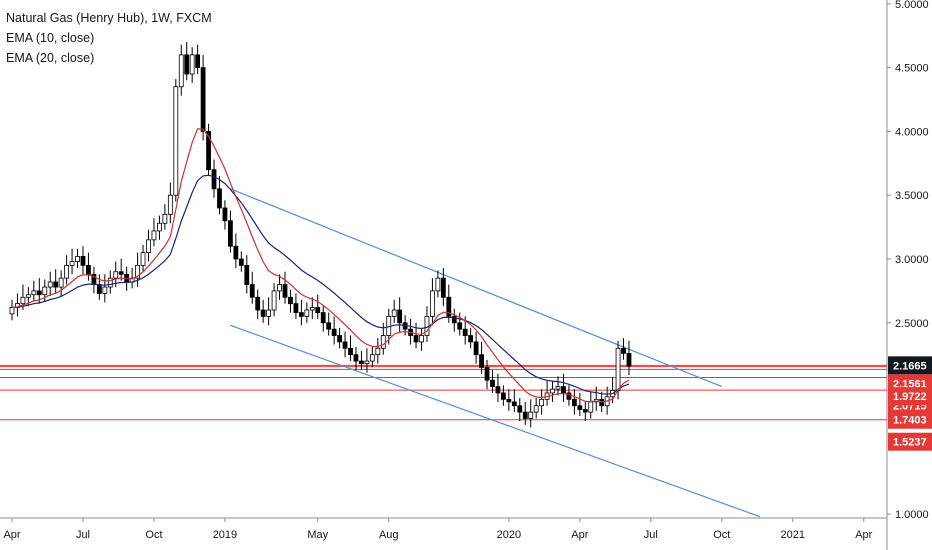 The height and width of the screenshot is (550, 932). Describe the element at coordinates (225, 535) in the screenshot. I see `x-tick-label: 2019` at that location.